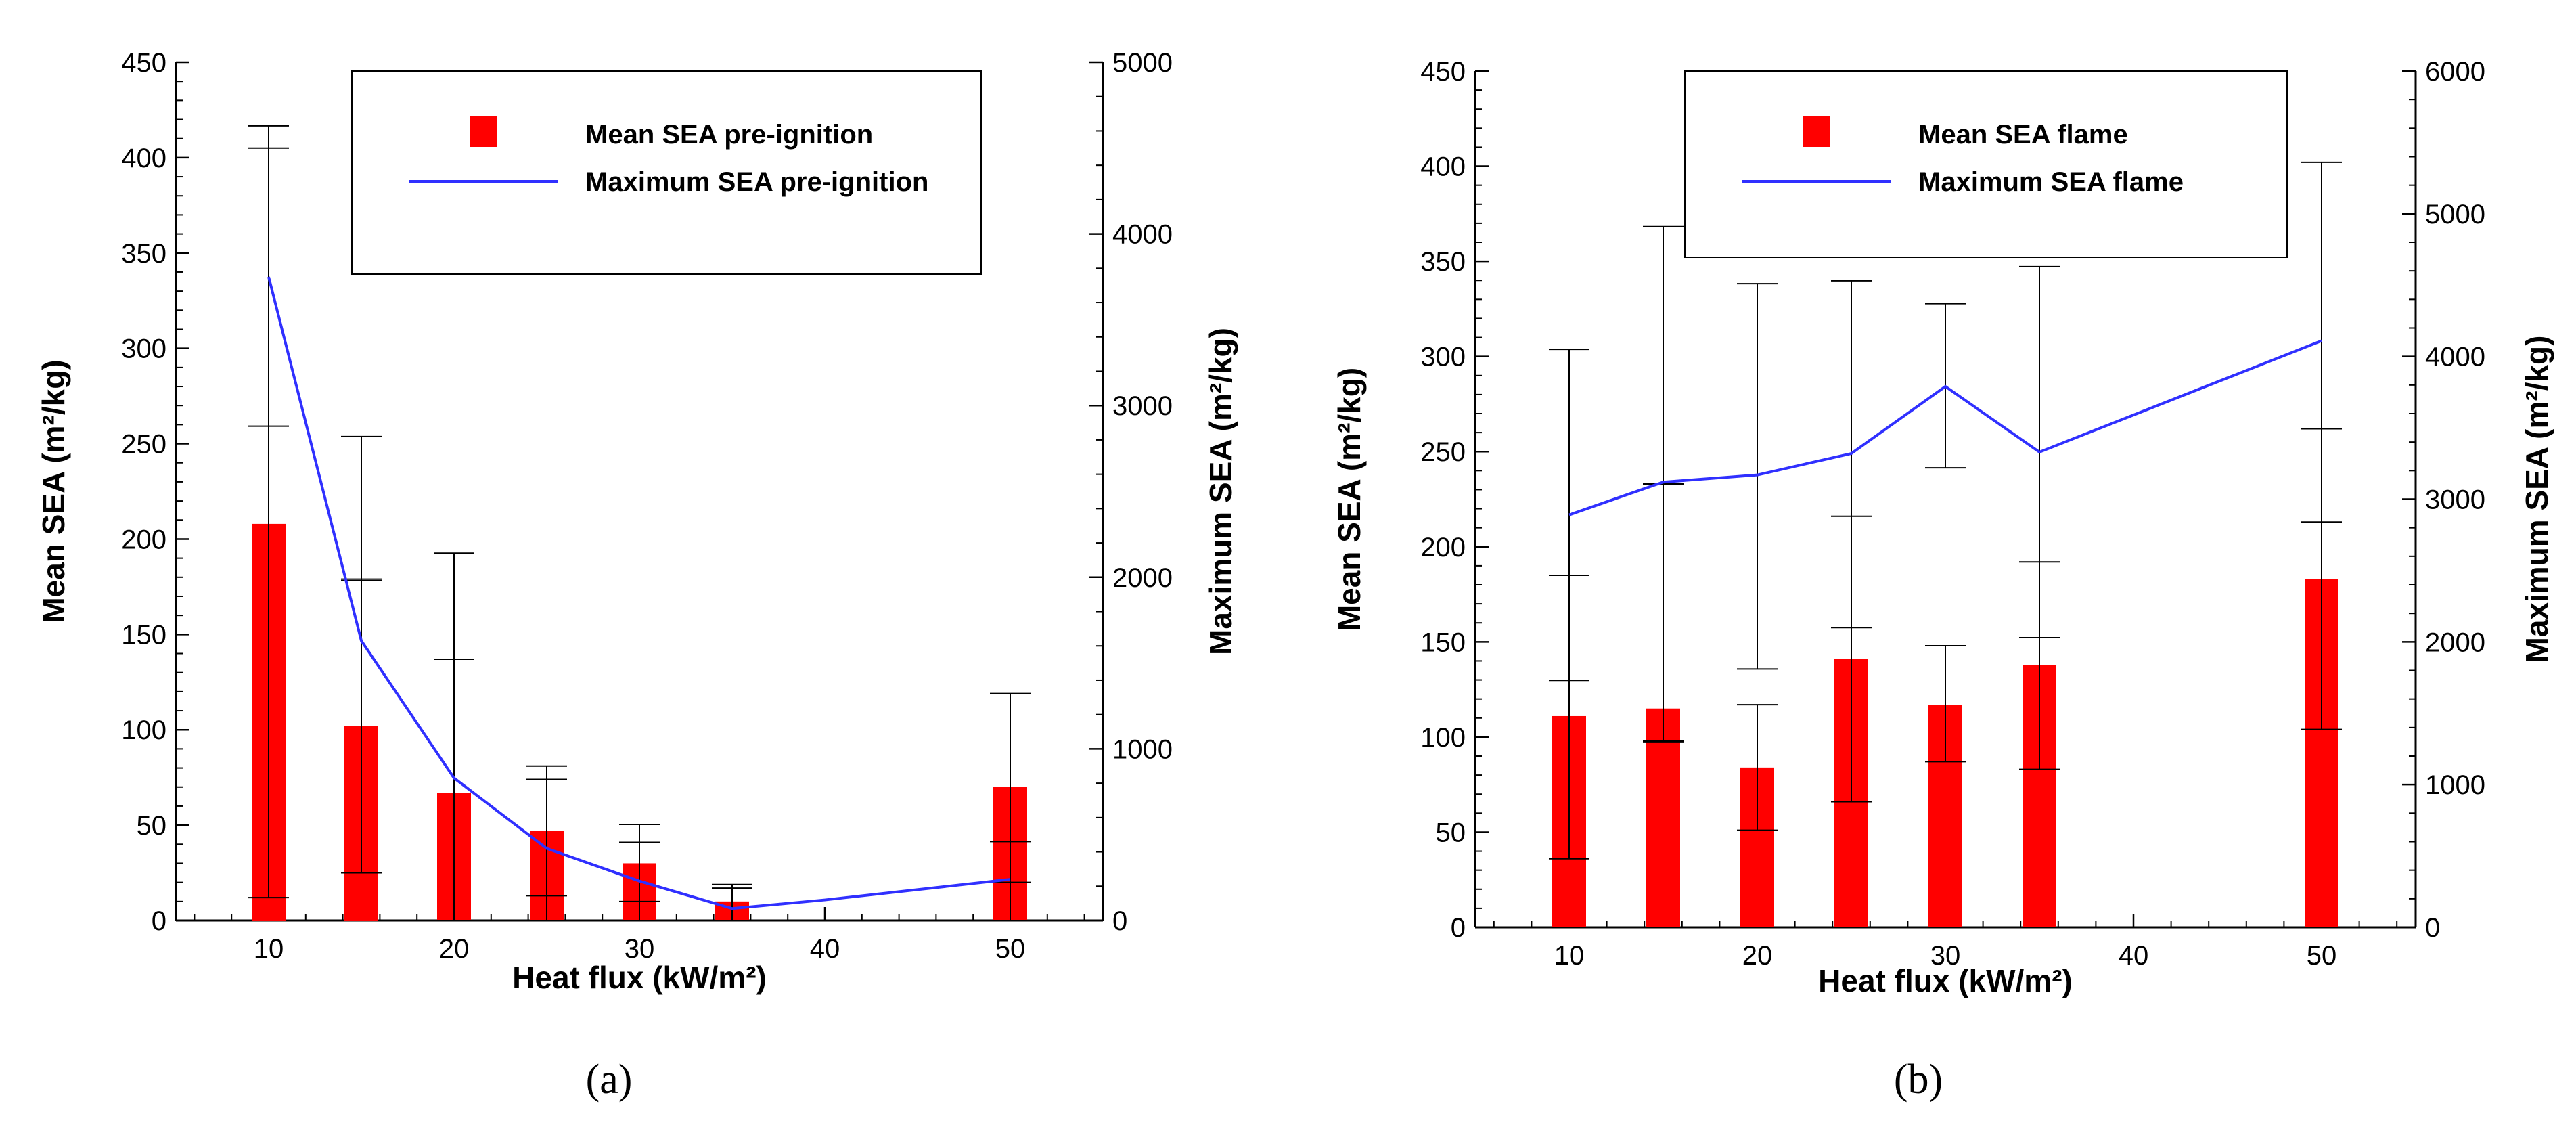 The width and height of the screenshot is (2576, 1129). What do you see at coordinates (1663, 817) in the screenshot?
I see `bar` at bounding box center [1663, 817].